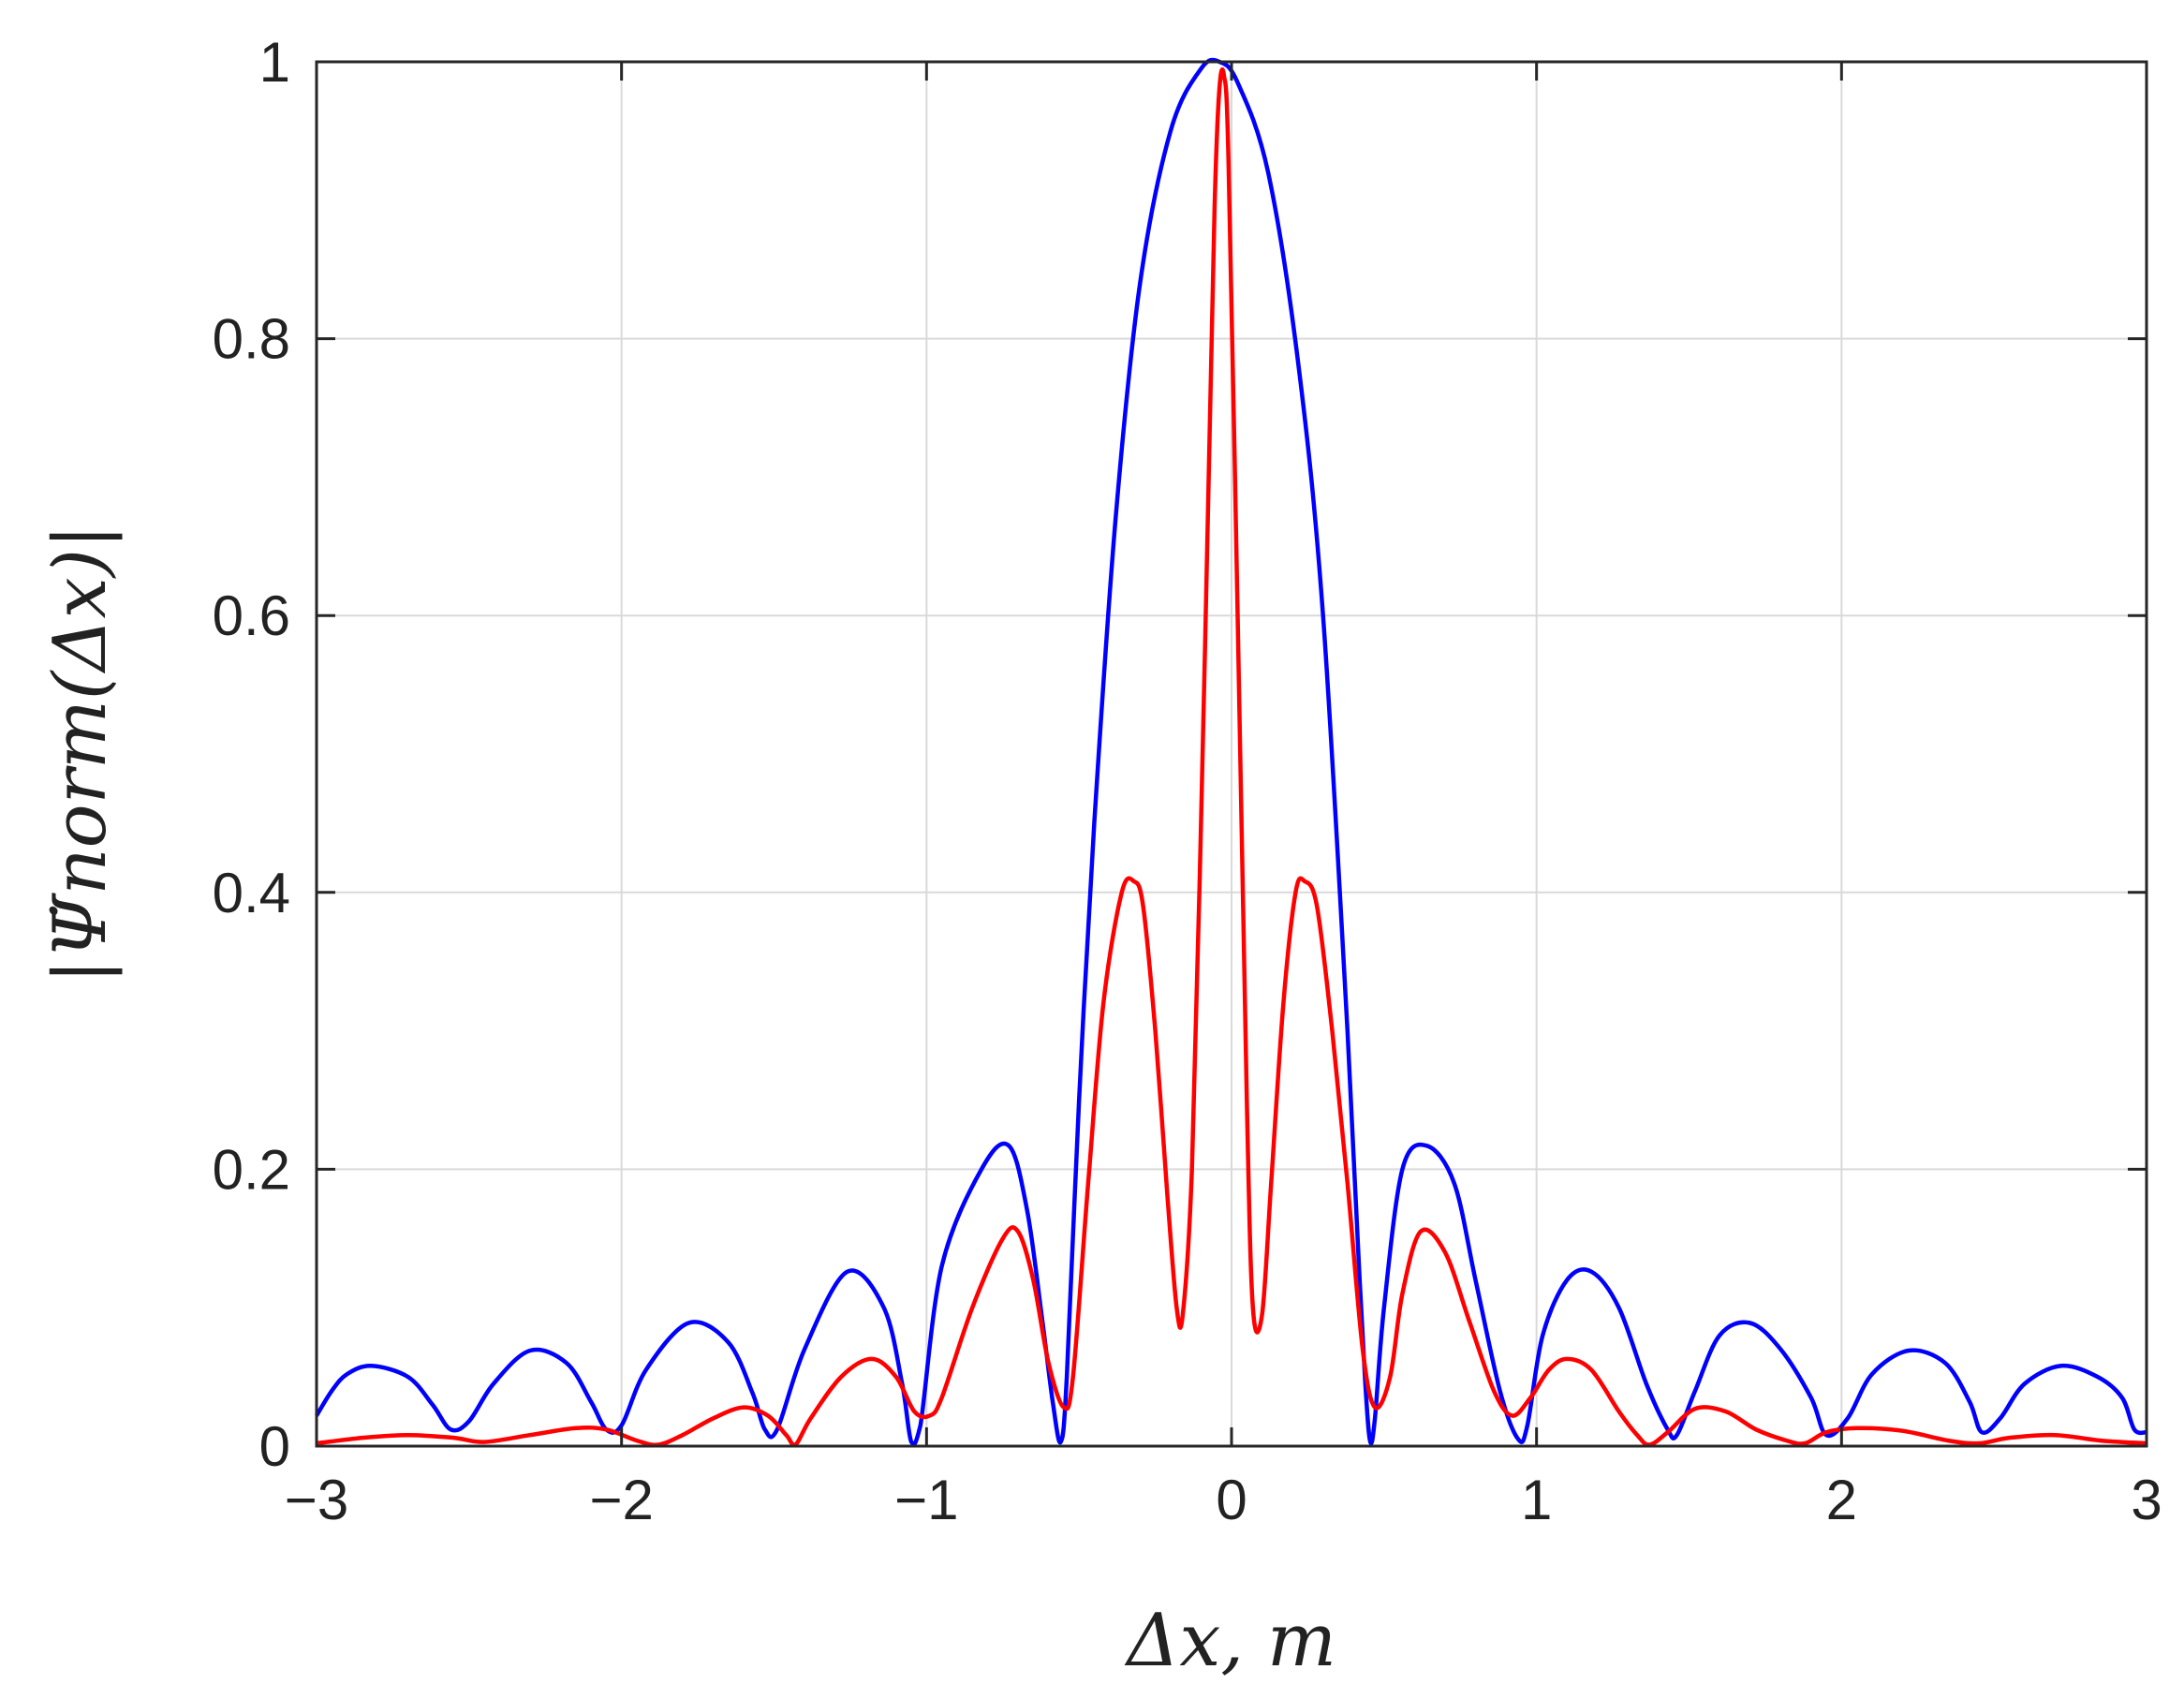 The width and height of the screenshot is (2184, 1699). I want to click on y-tick-label: 0.4, so click(251, 893).